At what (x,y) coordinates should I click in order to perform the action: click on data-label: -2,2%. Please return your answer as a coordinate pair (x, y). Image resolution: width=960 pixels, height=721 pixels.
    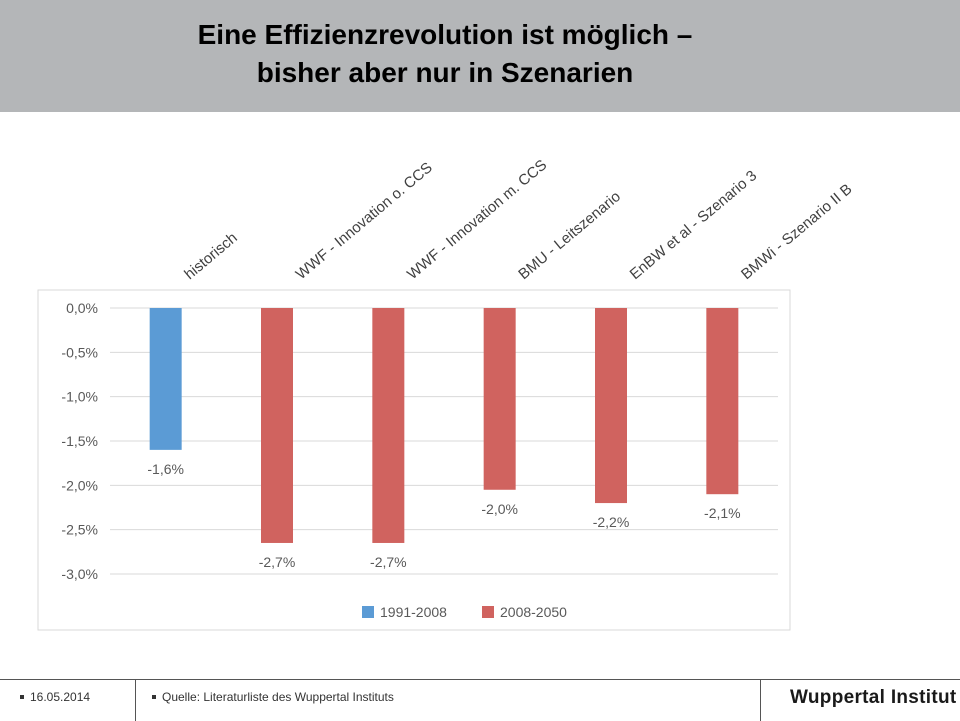
    Looking at the image, I should click on (611, 522).